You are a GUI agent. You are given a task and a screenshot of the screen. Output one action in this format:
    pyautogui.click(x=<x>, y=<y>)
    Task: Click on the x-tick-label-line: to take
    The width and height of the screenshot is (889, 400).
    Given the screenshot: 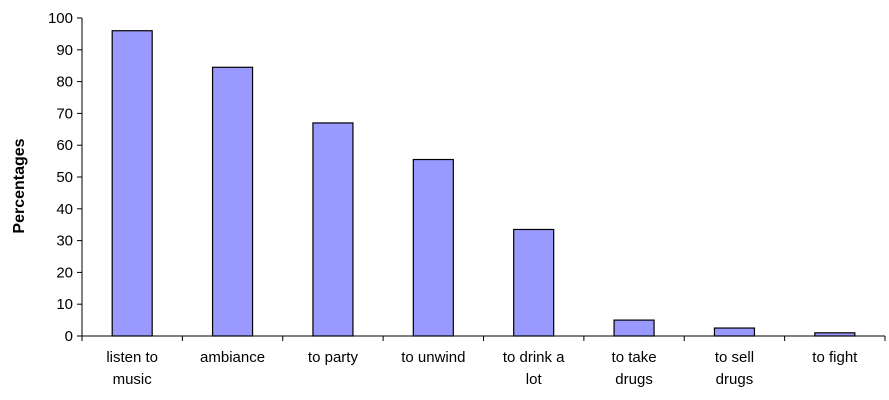 What is the action you would take?
    pyautogui.click(x=634, y=357)
    